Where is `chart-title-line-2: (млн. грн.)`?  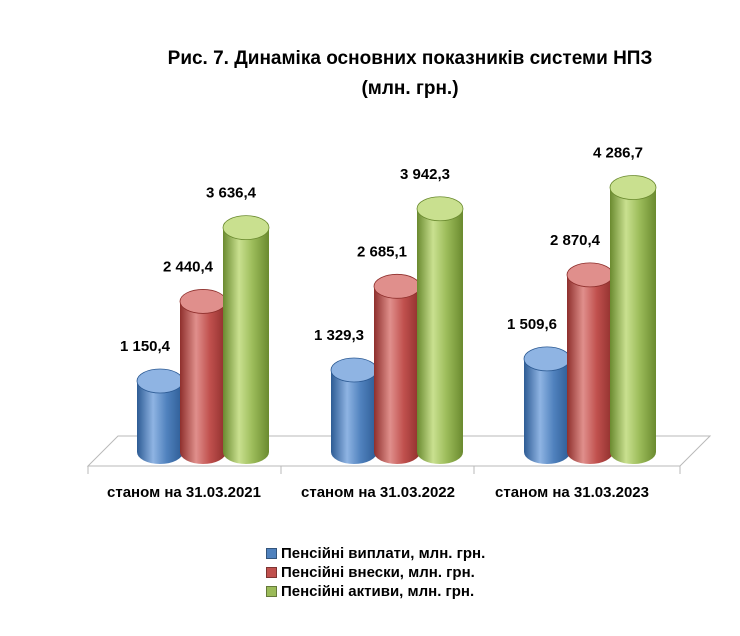
chart-title-line-2: (млн. грн.) is located at coordinates (410, 88).